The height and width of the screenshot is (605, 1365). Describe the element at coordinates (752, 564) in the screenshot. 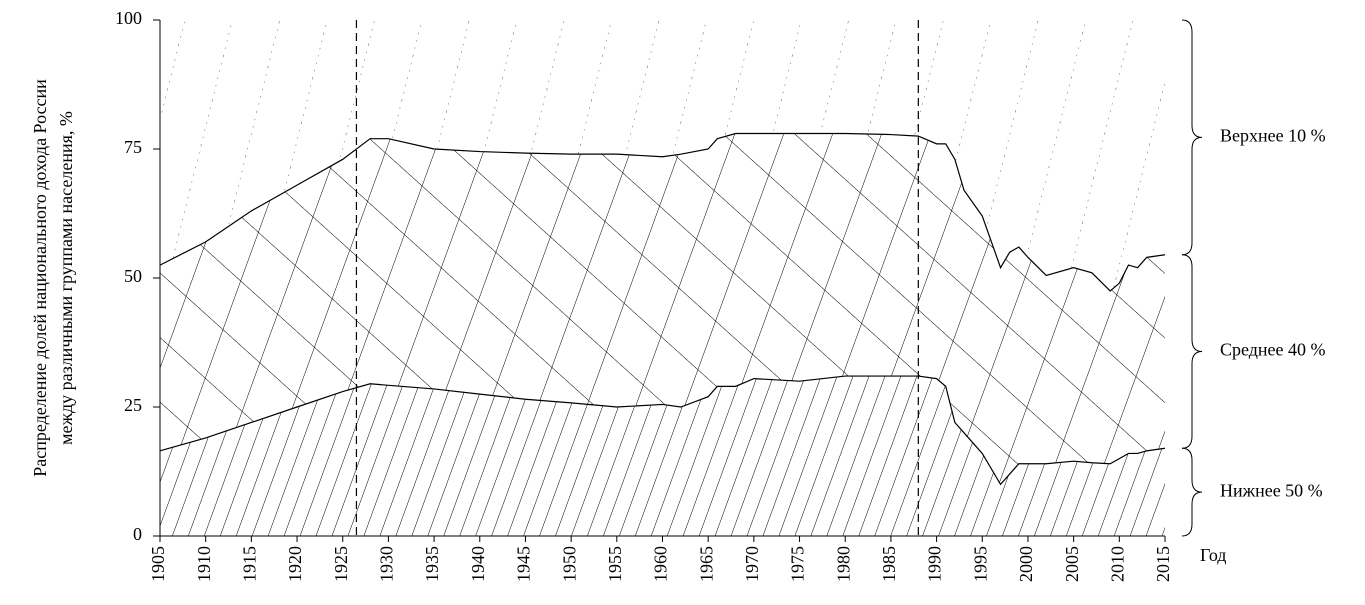

I see `x-tick-label: 1970` at that location.